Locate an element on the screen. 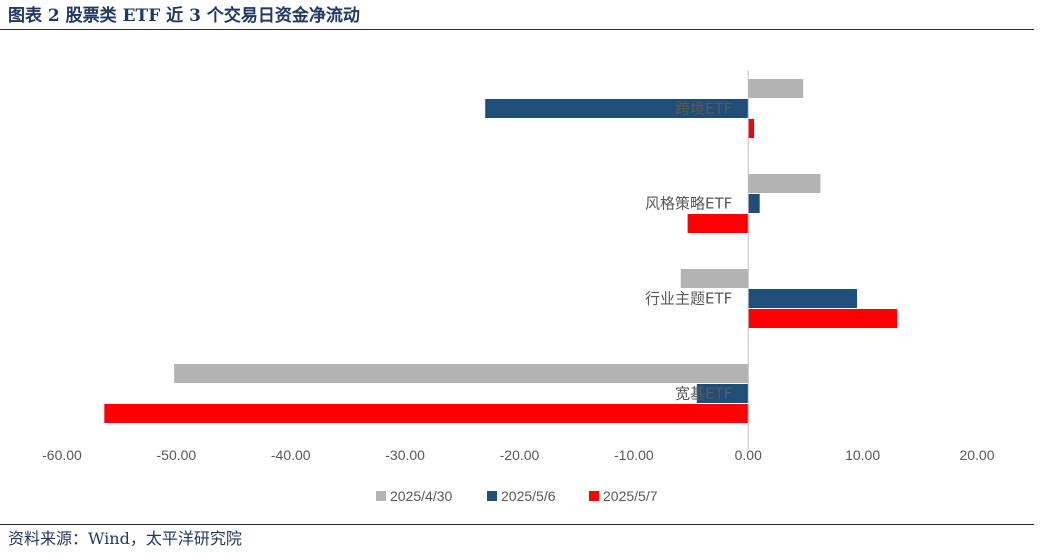 This screenshot has width=1040, height=555. category-labels: 跨境ETF 风格策略ETF 行业主题ETF 宽基ETF is located at coordinates (688, 251).